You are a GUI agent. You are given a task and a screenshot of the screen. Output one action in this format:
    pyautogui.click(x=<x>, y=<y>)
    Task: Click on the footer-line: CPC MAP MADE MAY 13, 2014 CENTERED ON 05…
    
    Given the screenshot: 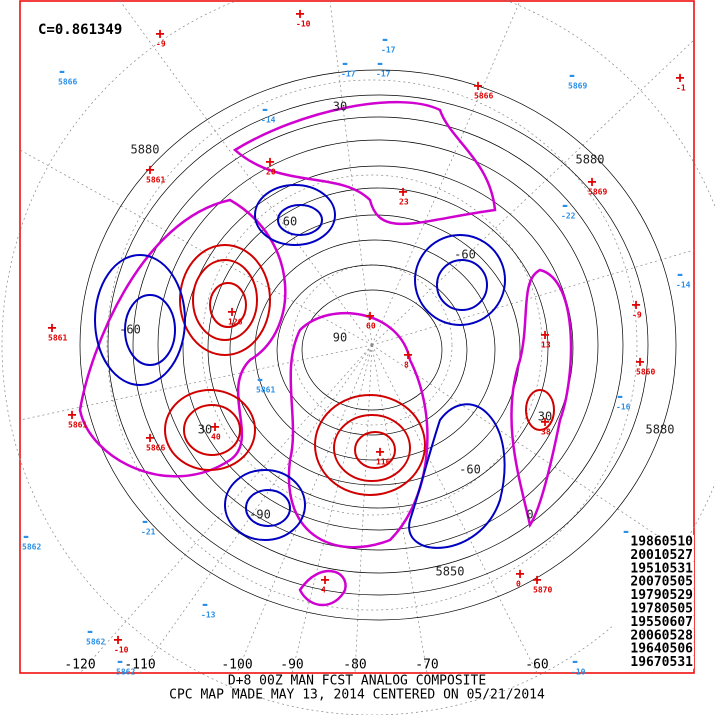 What is the action you would take?
    pyautogui.click(x=357, y=695)
    